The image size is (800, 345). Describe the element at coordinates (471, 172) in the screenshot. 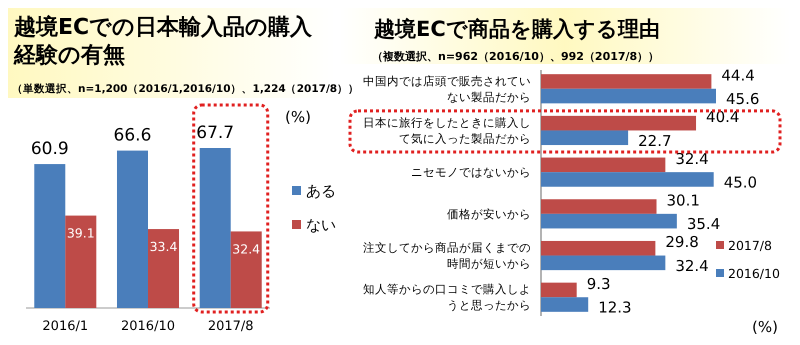

I see `y-tick-label: ニセモノではないから` at that location.